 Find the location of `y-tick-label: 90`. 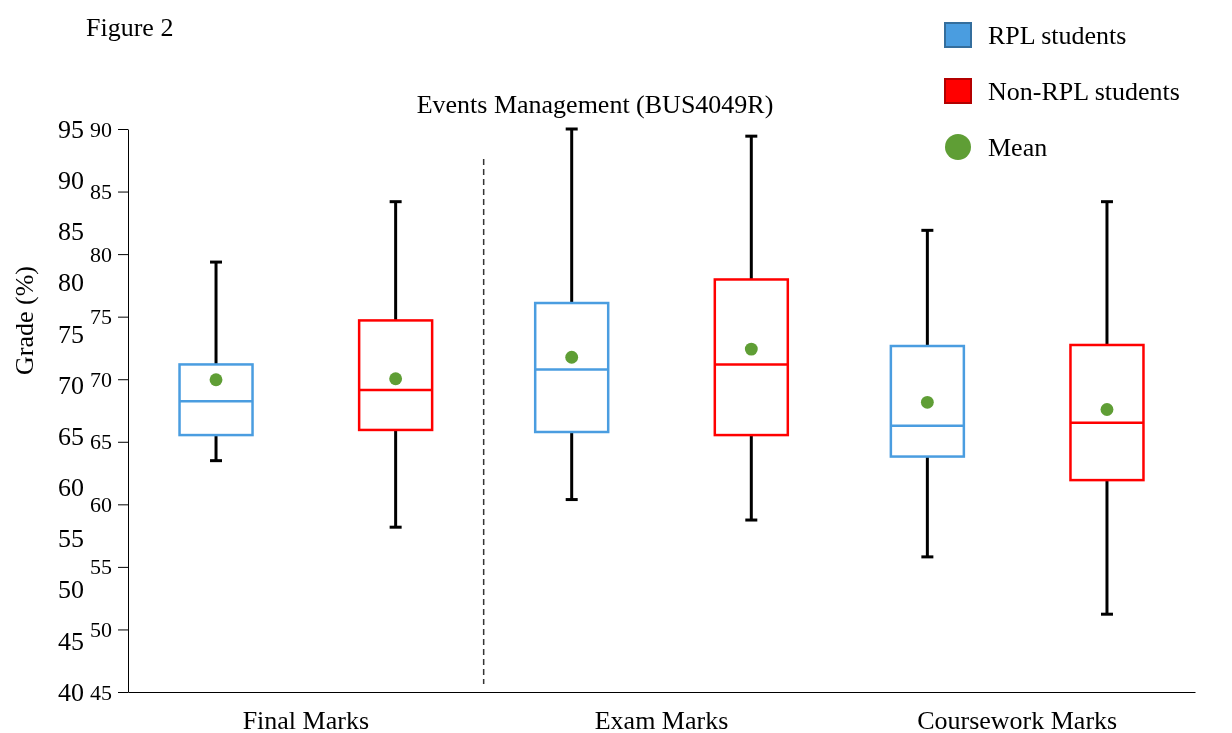

y-tick-label: 90 is located at coordinates (71, 180).